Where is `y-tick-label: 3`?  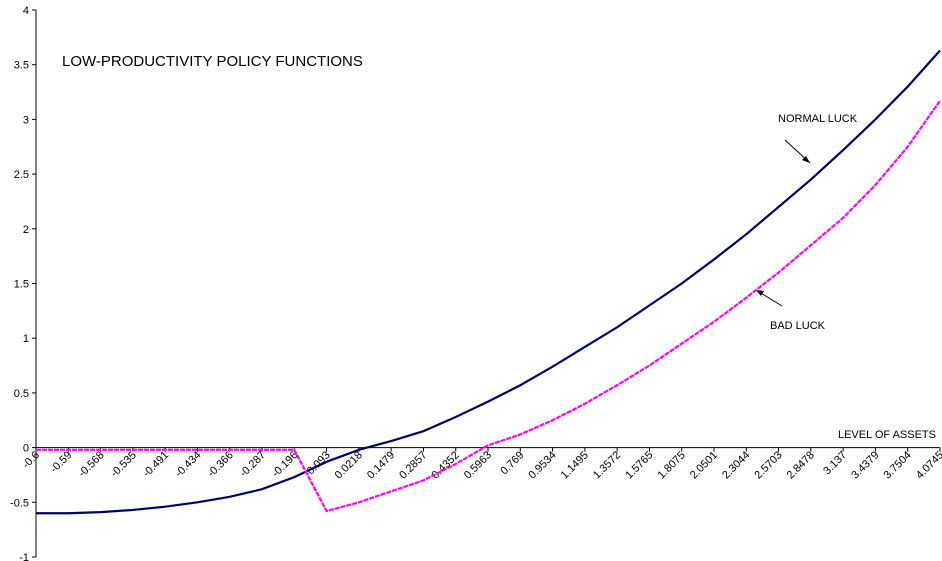
y-tick-label: 3 is located at coordinates (26, 120).